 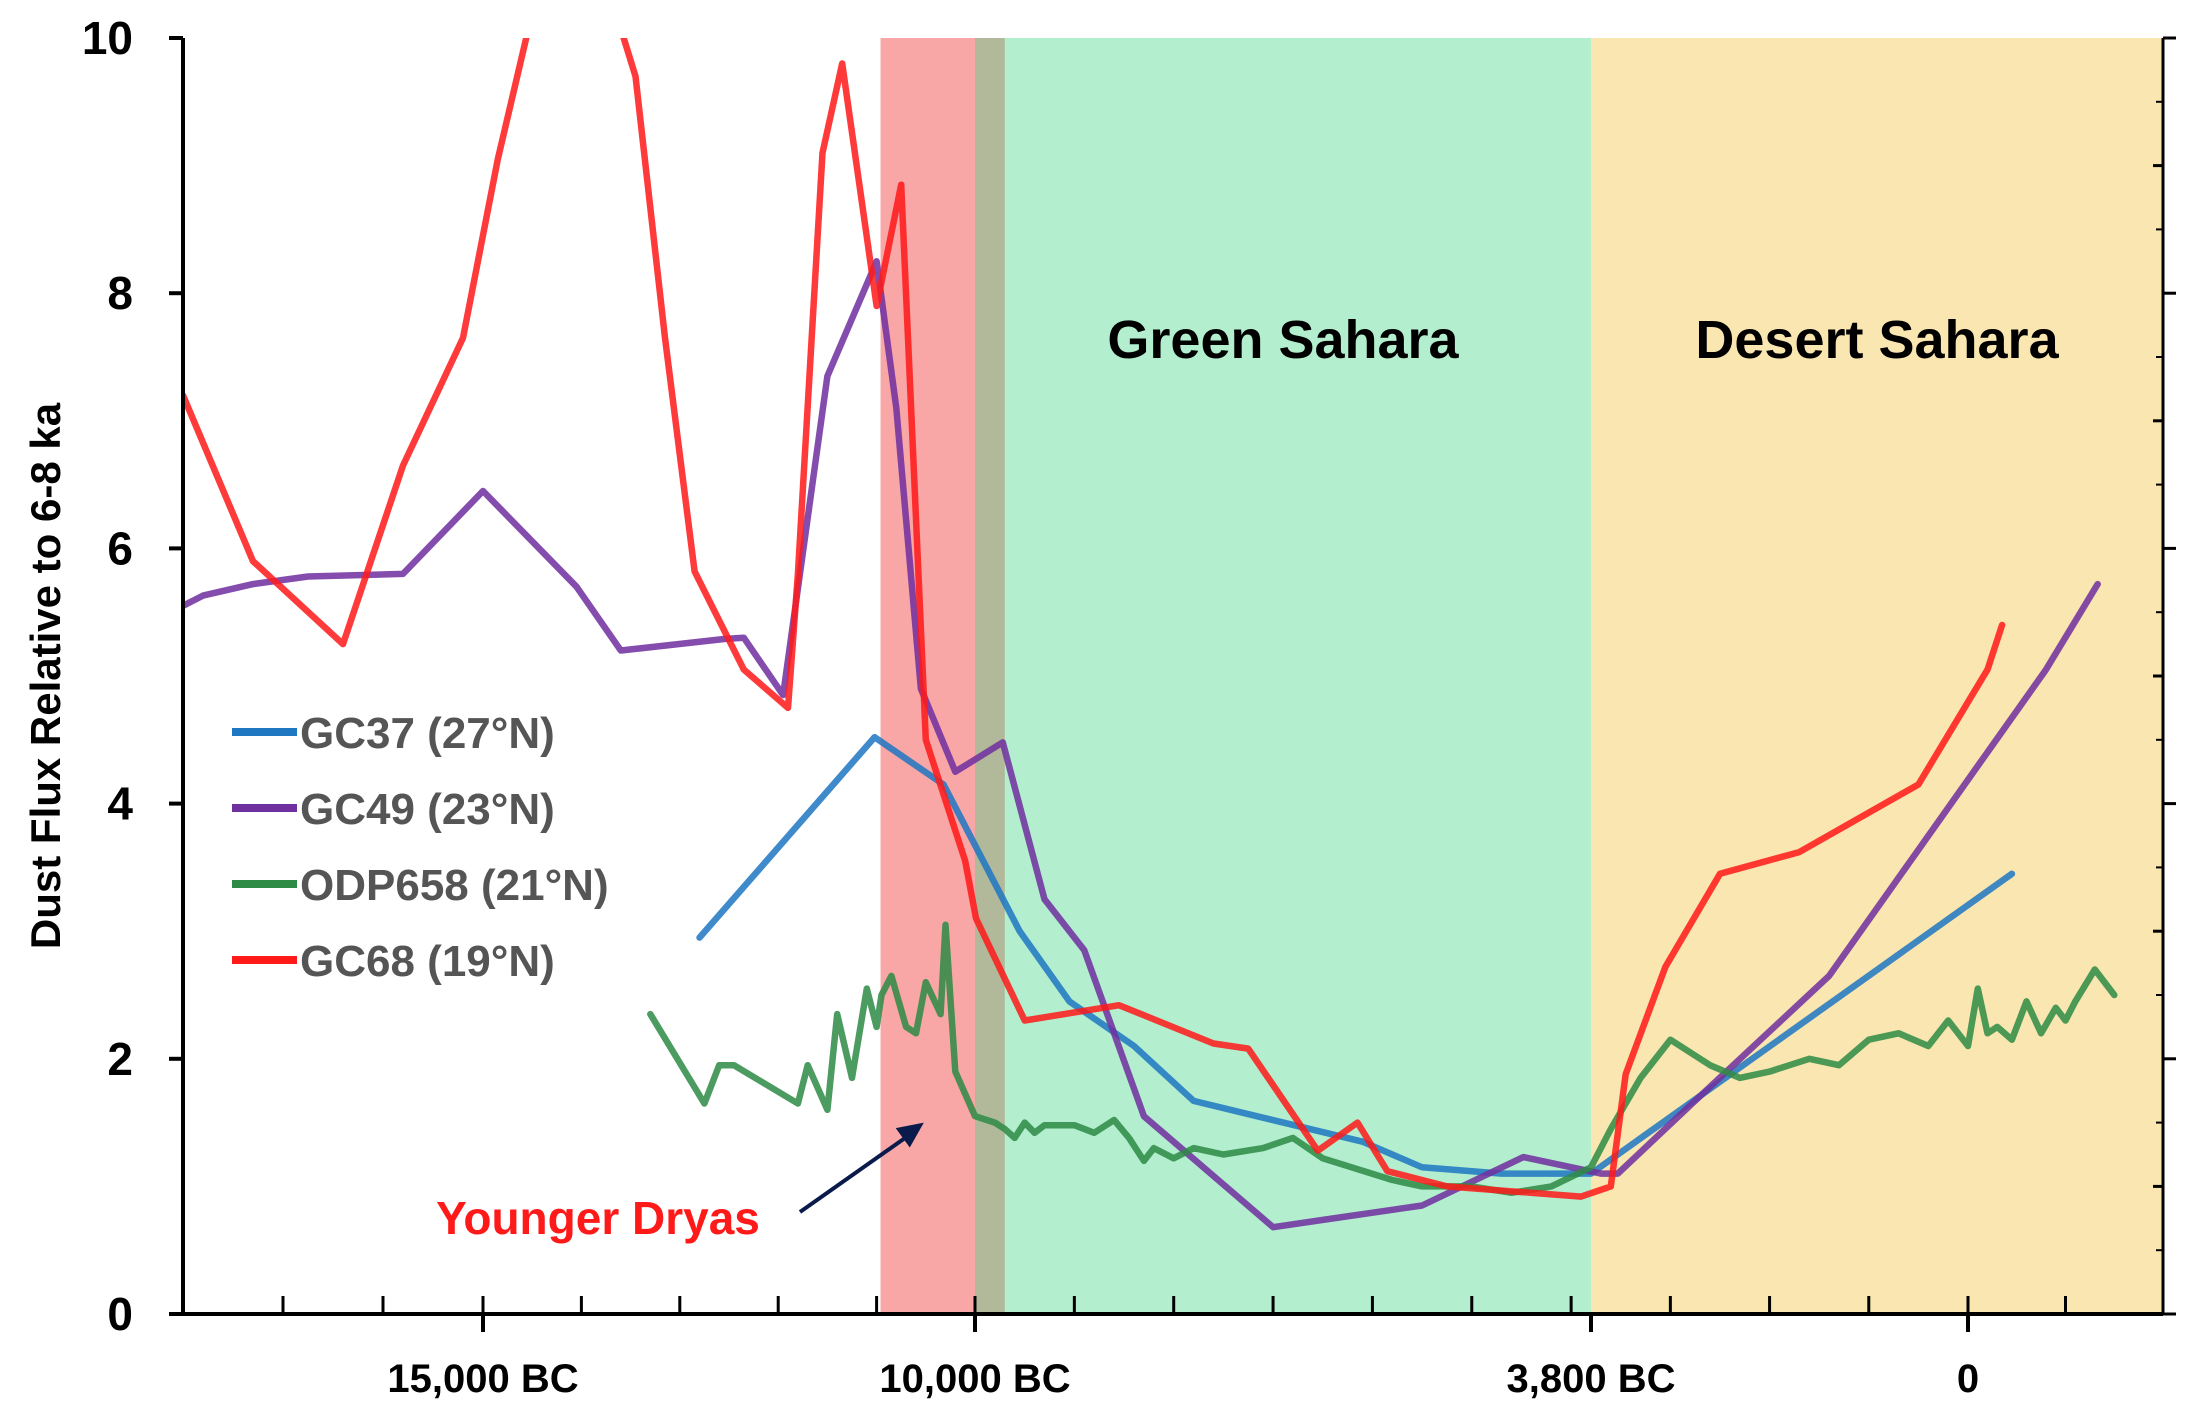 What do you see at coordinates (854, 1173) in the screenshot?
I see `annotation-arrow-shaft` at bounding box center [854, 1173].